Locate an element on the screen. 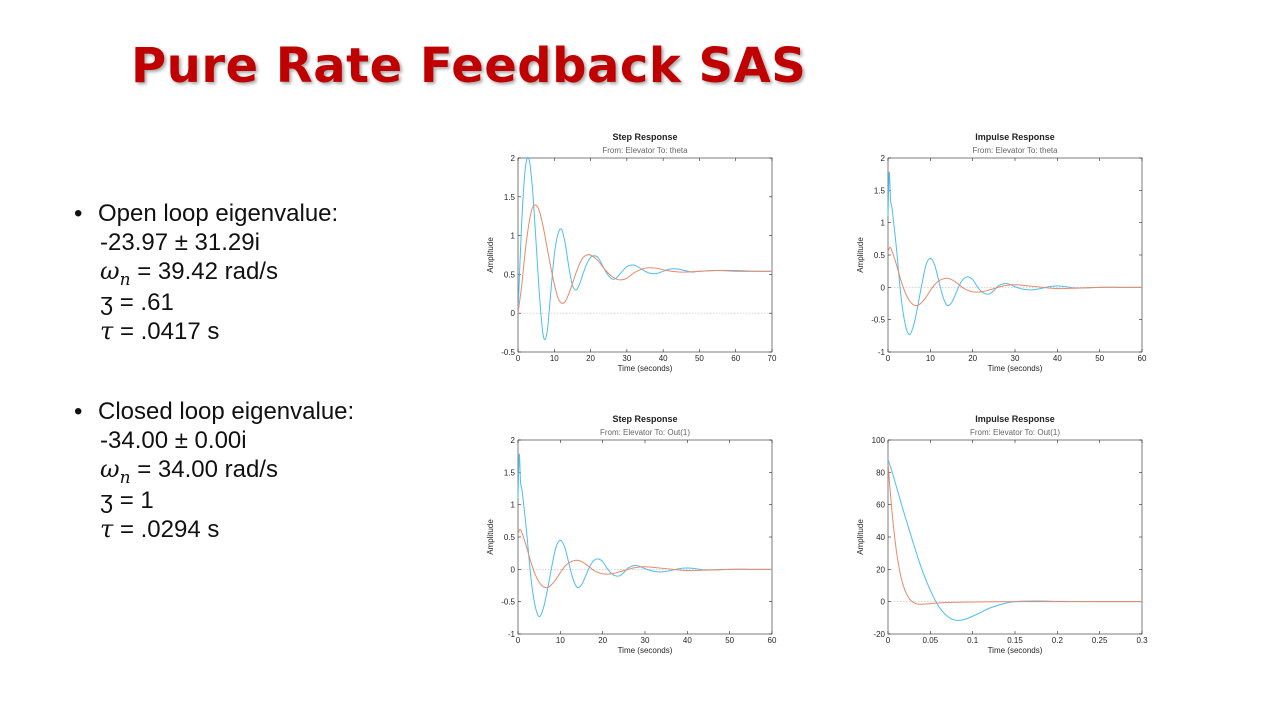  x-tick-label: 0.05 is located at coordinates (931, 640).